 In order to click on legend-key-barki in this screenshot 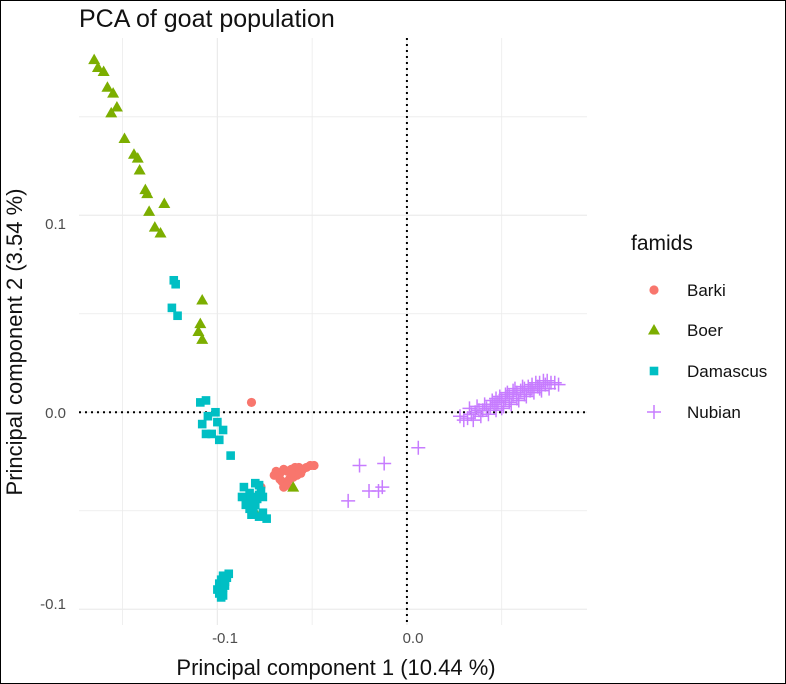, I will do `click(654, 290)`.